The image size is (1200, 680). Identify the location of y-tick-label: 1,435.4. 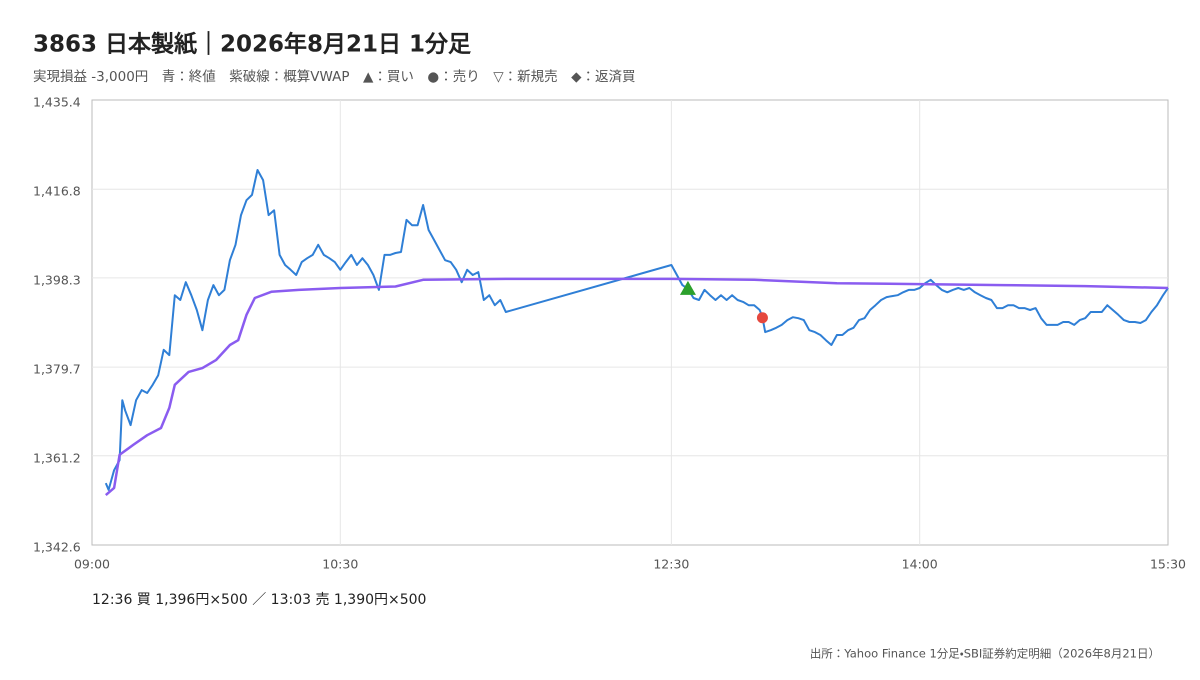
(57, 102).